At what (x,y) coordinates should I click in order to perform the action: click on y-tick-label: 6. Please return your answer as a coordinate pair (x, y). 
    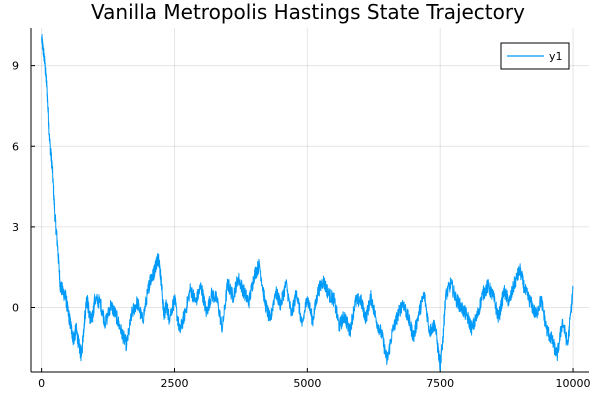
    Looking at the image, I should click on (15, 146).